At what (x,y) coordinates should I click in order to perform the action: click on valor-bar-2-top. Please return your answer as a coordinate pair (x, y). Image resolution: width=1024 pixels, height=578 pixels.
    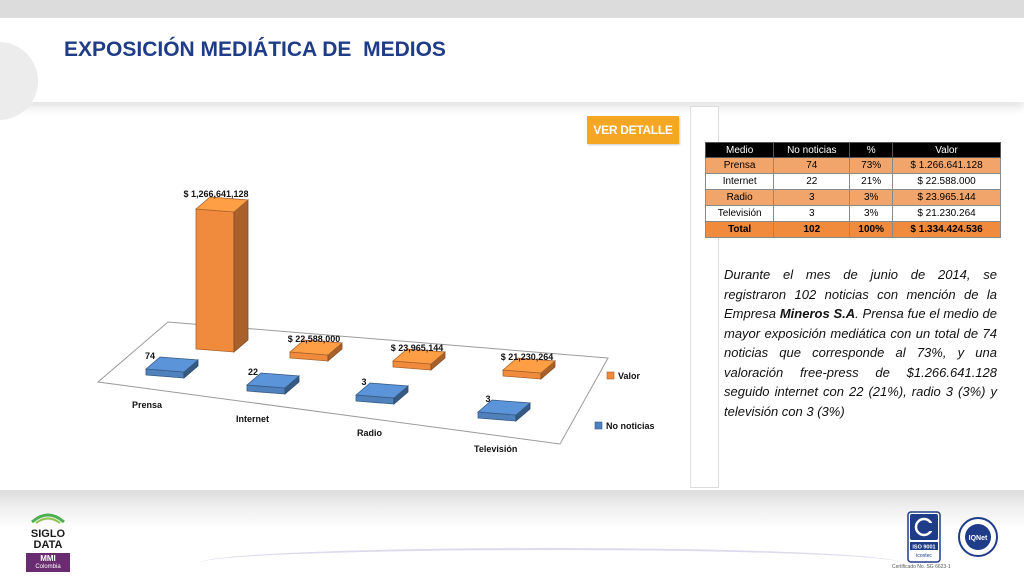
    Looking at the image, I should click on (419, 356).